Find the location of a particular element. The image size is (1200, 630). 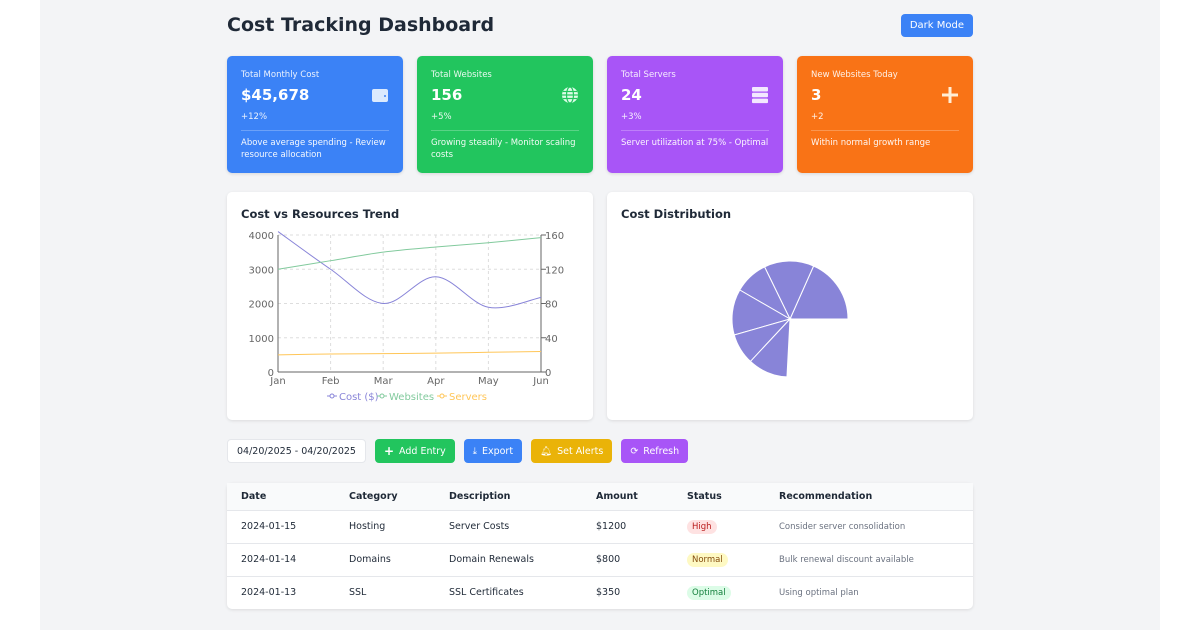

y-left-tick-label: 2000 is located at coordinates (261, 305).